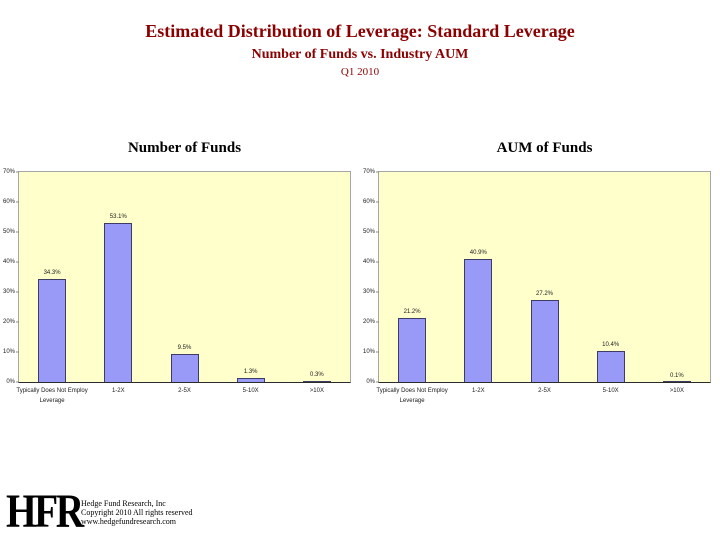  Describe the element at coordinates (317, 375) in the screenshot. I see `bar-value-label: 0.3%` at that location.